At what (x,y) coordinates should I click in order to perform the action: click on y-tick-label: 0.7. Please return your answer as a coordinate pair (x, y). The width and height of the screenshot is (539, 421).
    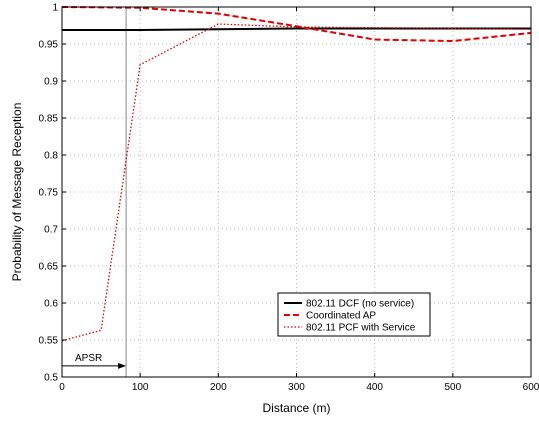
    Looking at the image, I should click on (51, 230).